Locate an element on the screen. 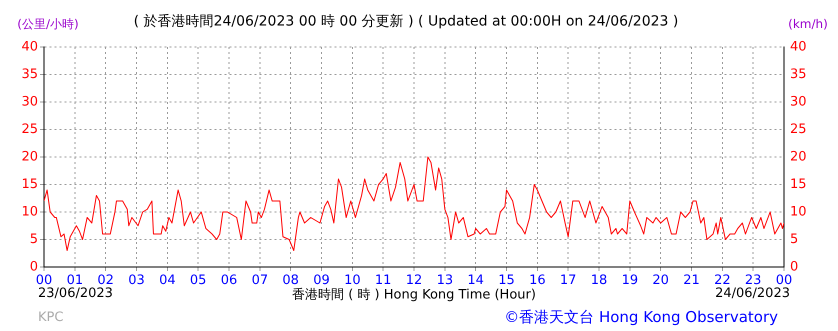 This screenshot has height=331, width=838. x-tick-label: 20 is located at coordinates (660, 280).